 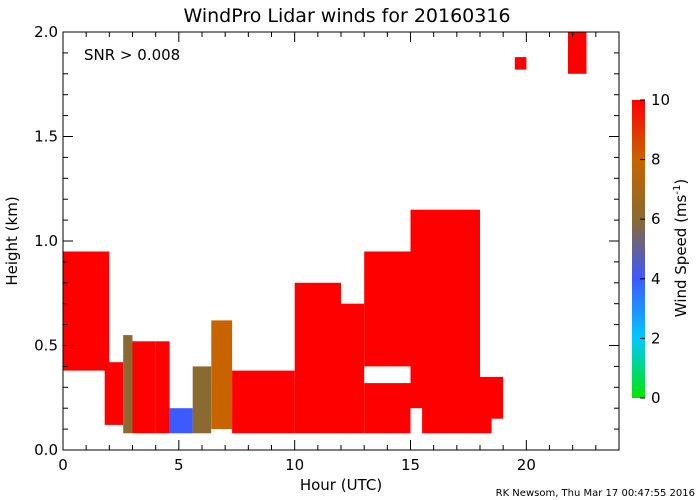 I want to click on y-tick-label: 1.5, so click(x=46, y=137).